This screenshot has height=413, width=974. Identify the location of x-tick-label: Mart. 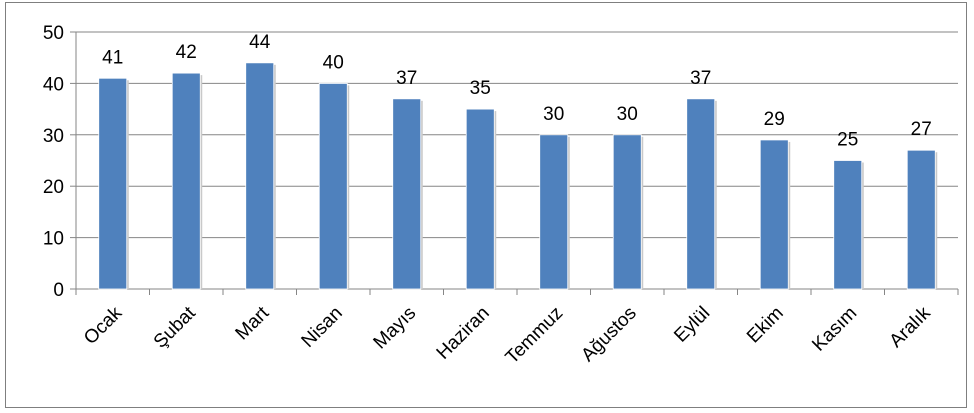
(253, 323).